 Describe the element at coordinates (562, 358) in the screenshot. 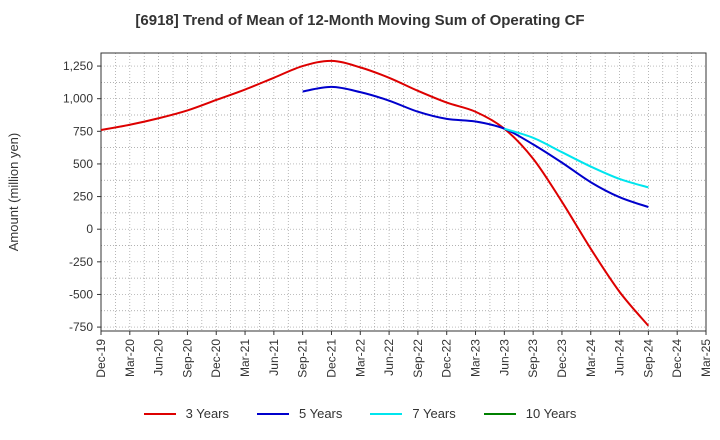

I see `x-tick-label: Dec-23` at that location.